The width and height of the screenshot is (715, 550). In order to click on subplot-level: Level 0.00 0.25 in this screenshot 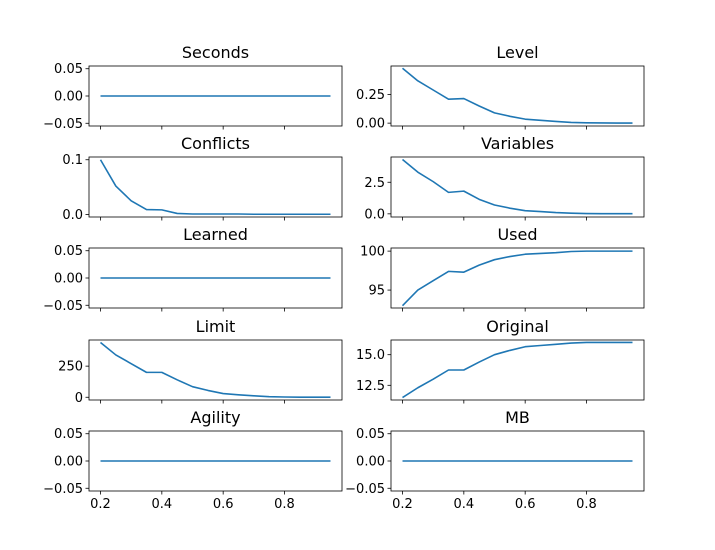, I will do `click(500, 87)`.